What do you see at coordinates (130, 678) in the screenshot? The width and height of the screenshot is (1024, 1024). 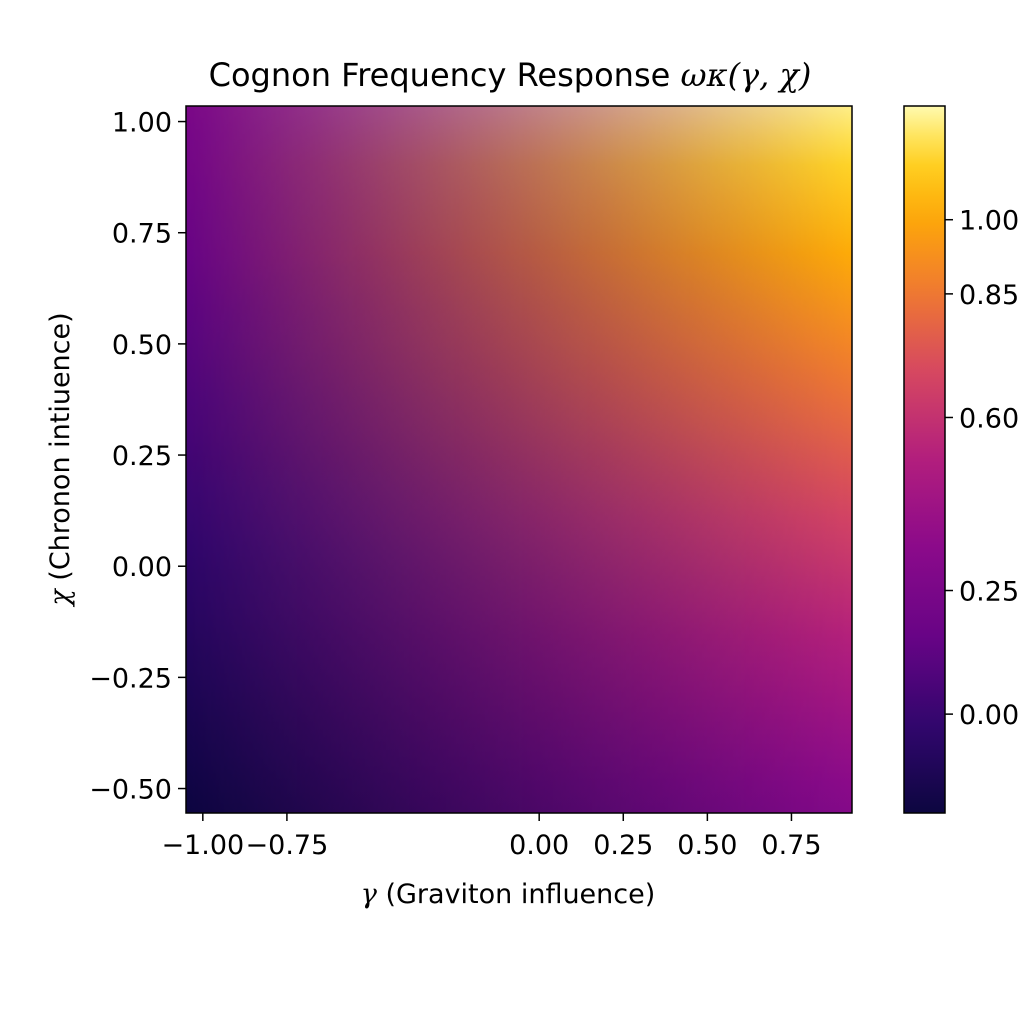 I see `y-tick-label: −0.25` at bounding box center [130, 678].